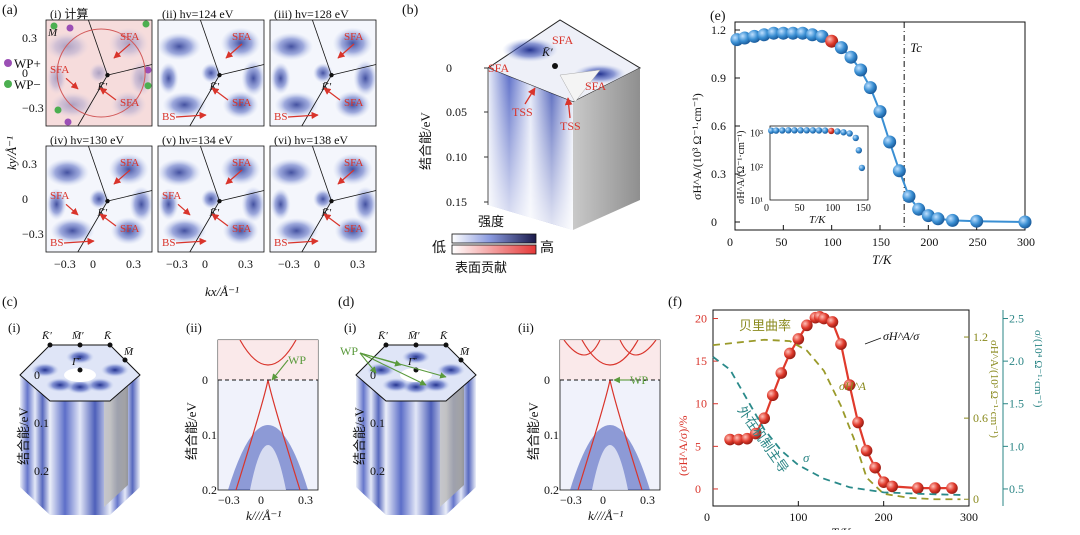  What do you see at coordinates (222, 291) in the screenshot?
I see `panel-a-xlabel: kx/Å⁻¹` at bounding box center [222, 291].